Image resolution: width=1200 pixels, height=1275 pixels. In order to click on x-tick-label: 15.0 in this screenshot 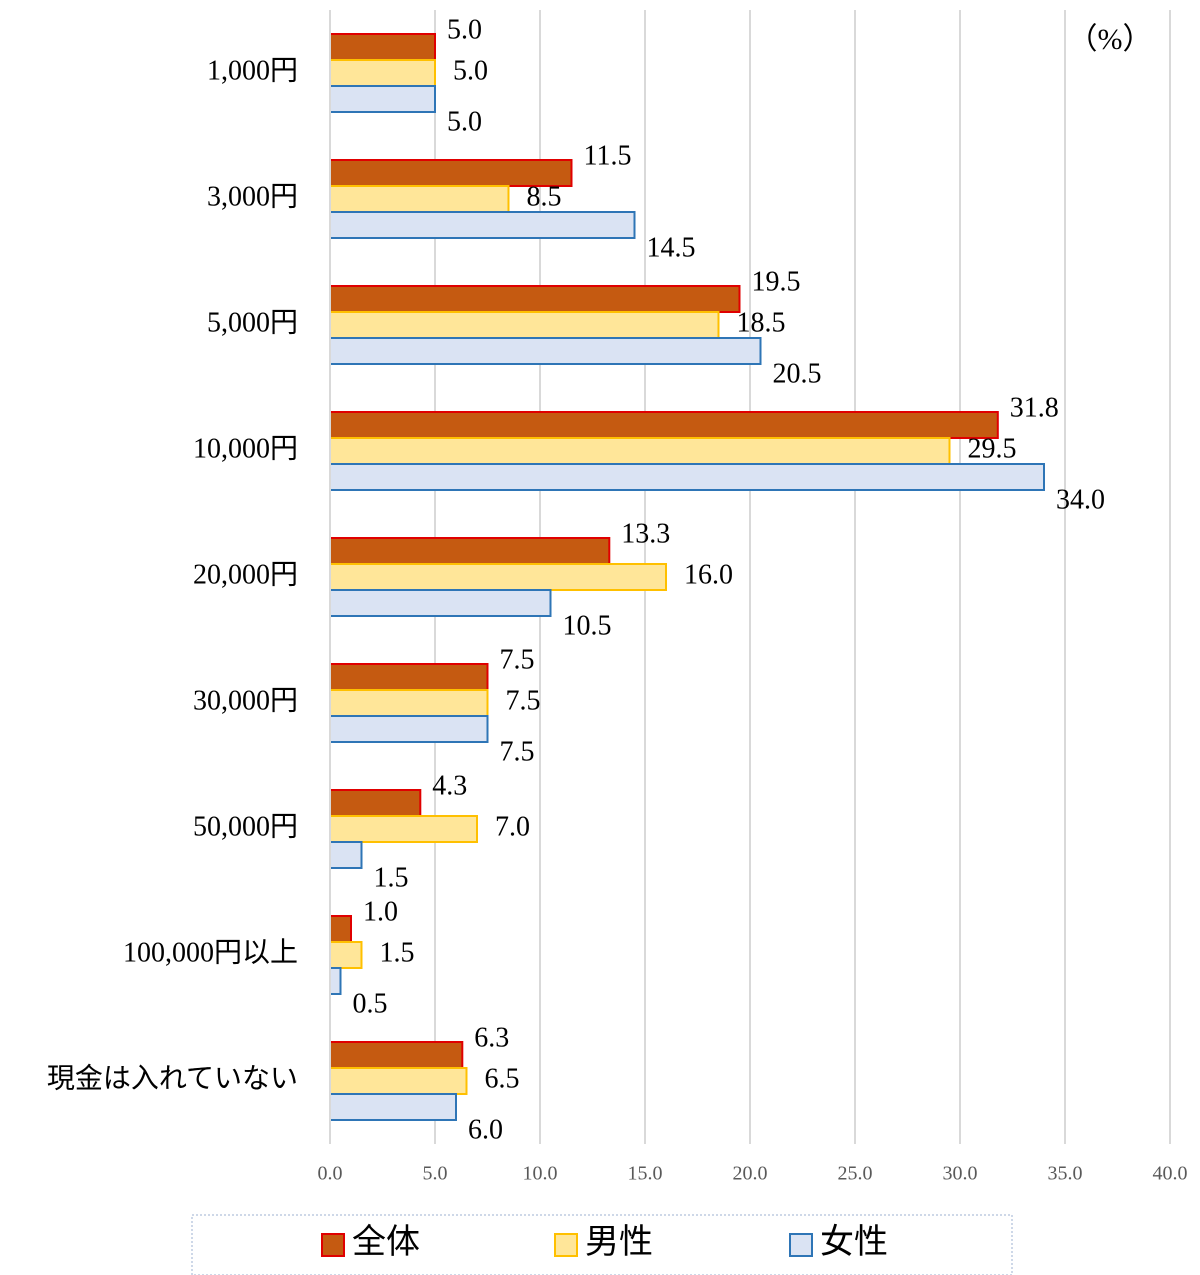, I will do `click(645, 1174)`.